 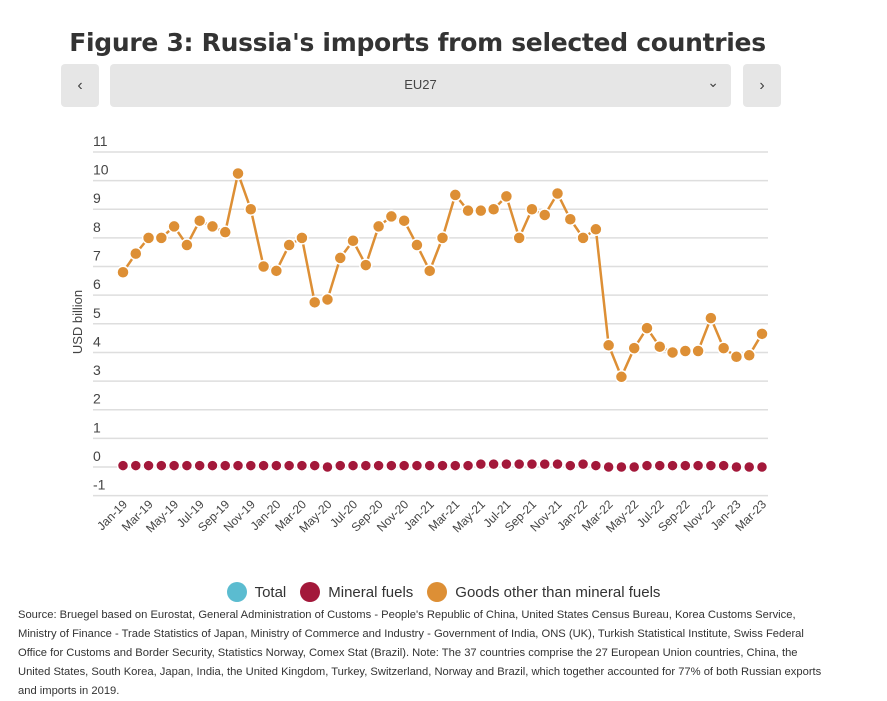 What do you see at coordinates (270, 592) in the screenshot?
I see `legend-label: Total` at bounding box center [270, 592].